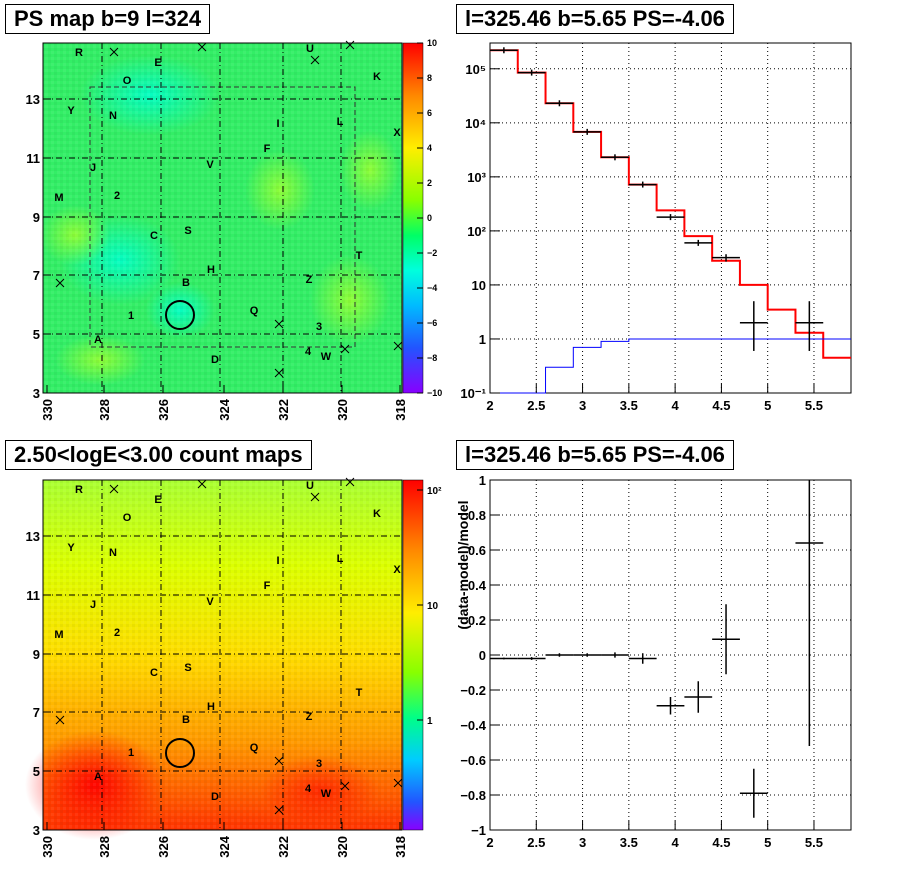 The image size is (898, 875). What do you see at coordinates (58, 635) in the screenshot?
I see `source-label: M` at bounding box center [58, 635].